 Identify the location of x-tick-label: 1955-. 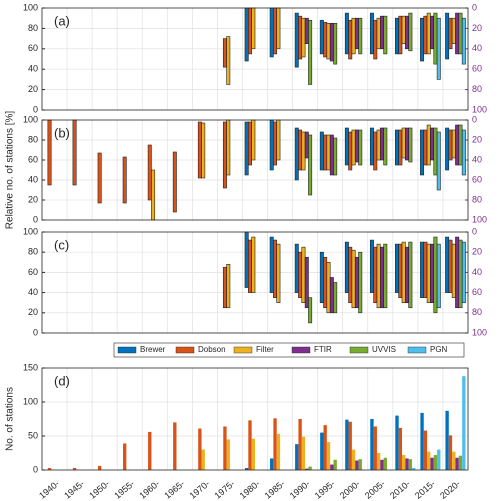
(124, 489).